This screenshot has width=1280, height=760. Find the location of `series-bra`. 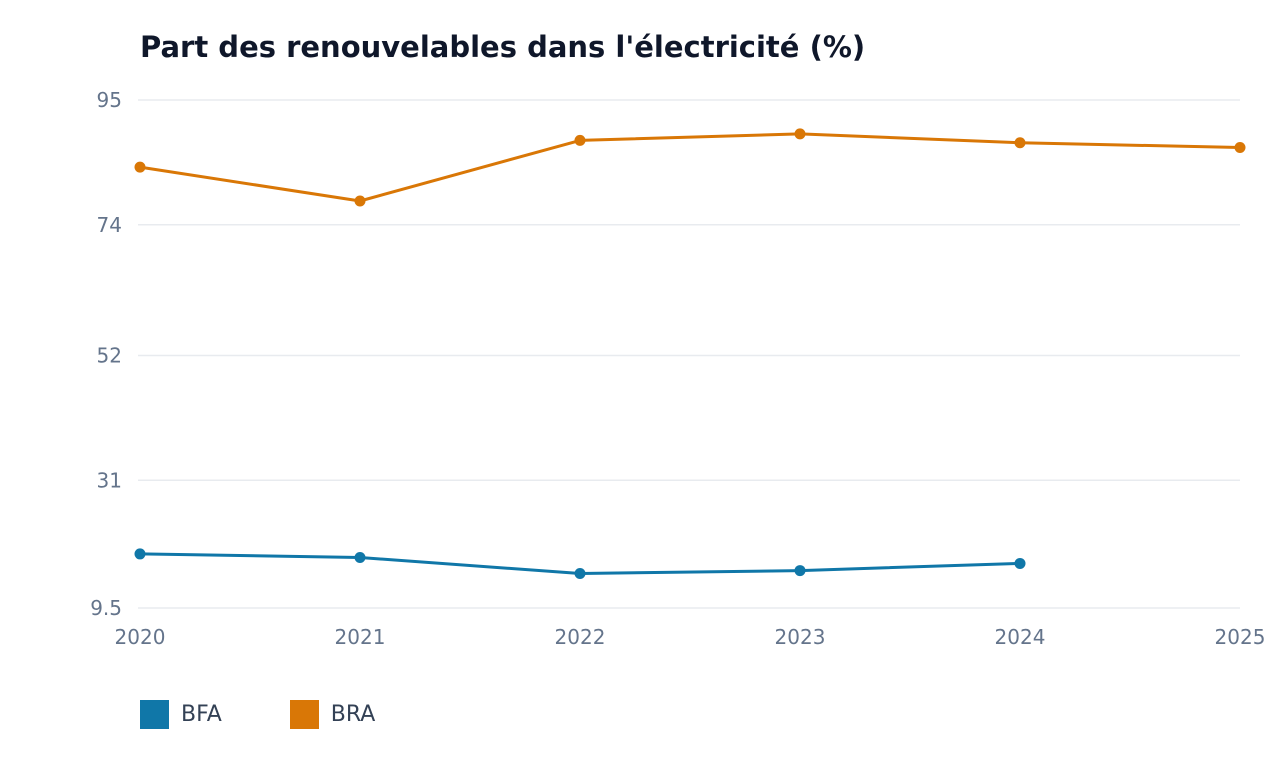

series-bra is located at coordinates (690, 167).